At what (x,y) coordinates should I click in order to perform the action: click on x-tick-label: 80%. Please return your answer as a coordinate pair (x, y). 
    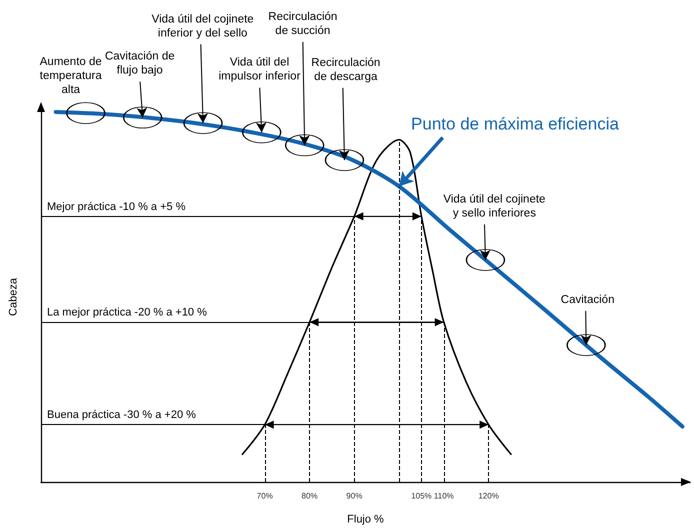
    Looking at the image, I should click on (310, 496).